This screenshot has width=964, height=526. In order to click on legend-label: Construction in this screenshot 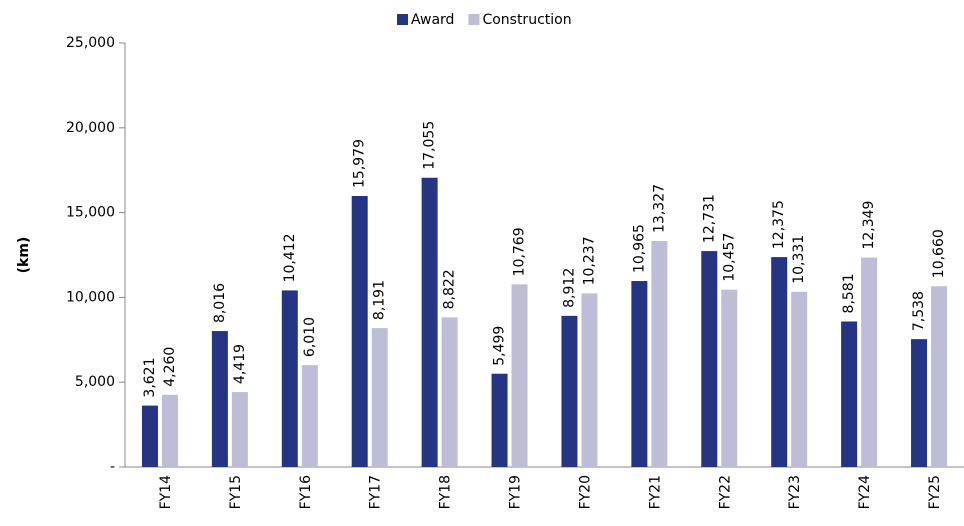, I will do `click(526, 20)`.